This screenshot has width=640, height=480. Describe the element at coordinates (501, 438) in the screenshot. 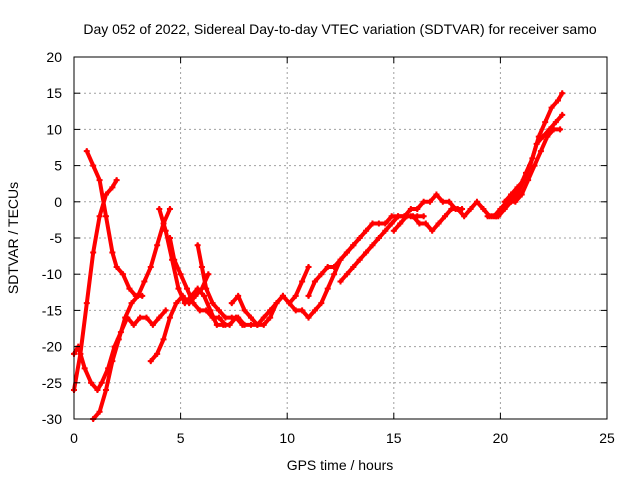

I see `x-tick-label: 20` at that location.